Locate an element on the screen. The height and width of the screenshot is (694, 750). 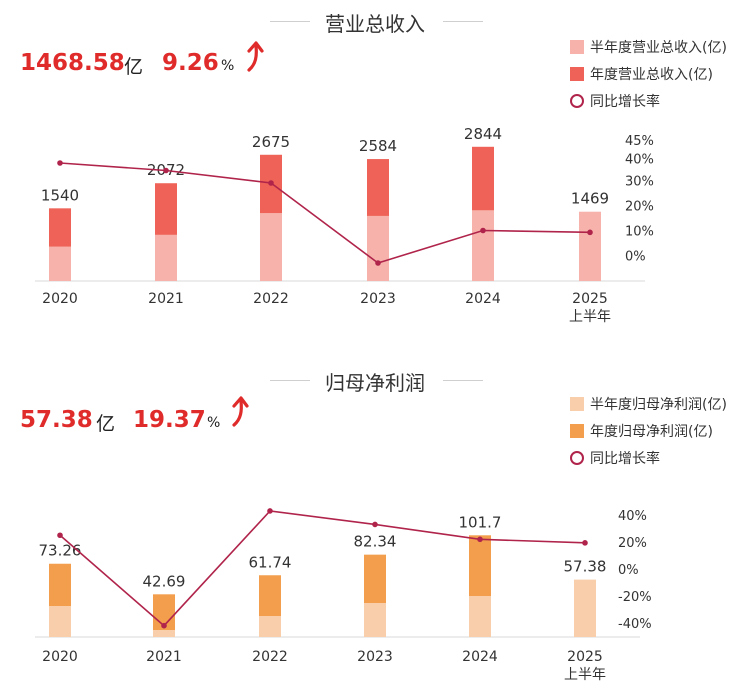
data-label: 57.38 is located at coordinates (585, 567).